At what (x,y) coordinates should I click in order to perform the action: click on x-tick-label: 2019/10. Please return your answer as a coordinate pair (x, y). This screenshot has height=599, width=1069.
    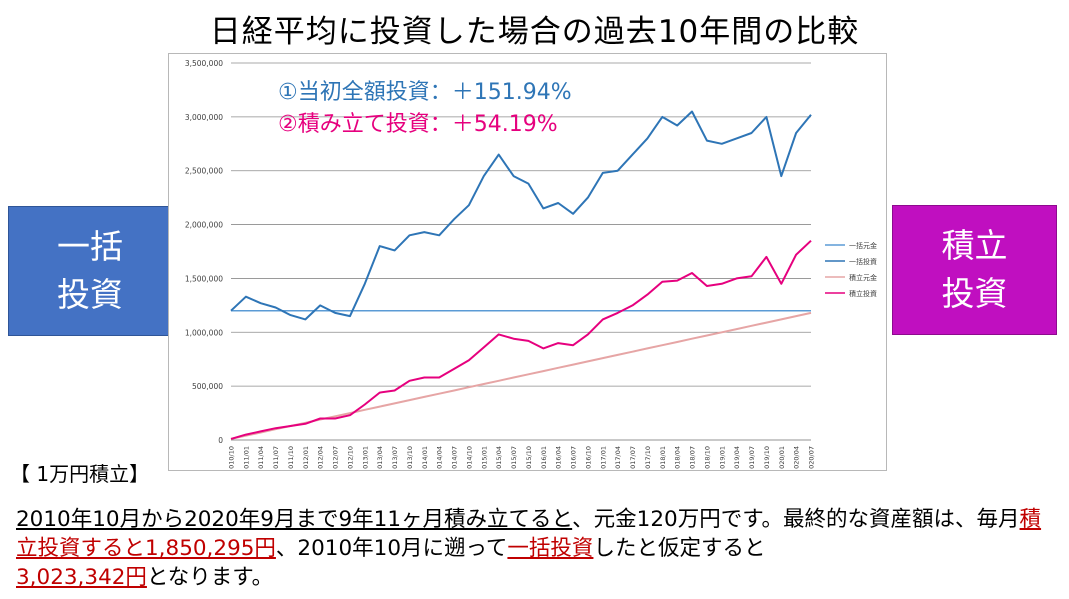
    Looking at the image, I should click on (767, 457).